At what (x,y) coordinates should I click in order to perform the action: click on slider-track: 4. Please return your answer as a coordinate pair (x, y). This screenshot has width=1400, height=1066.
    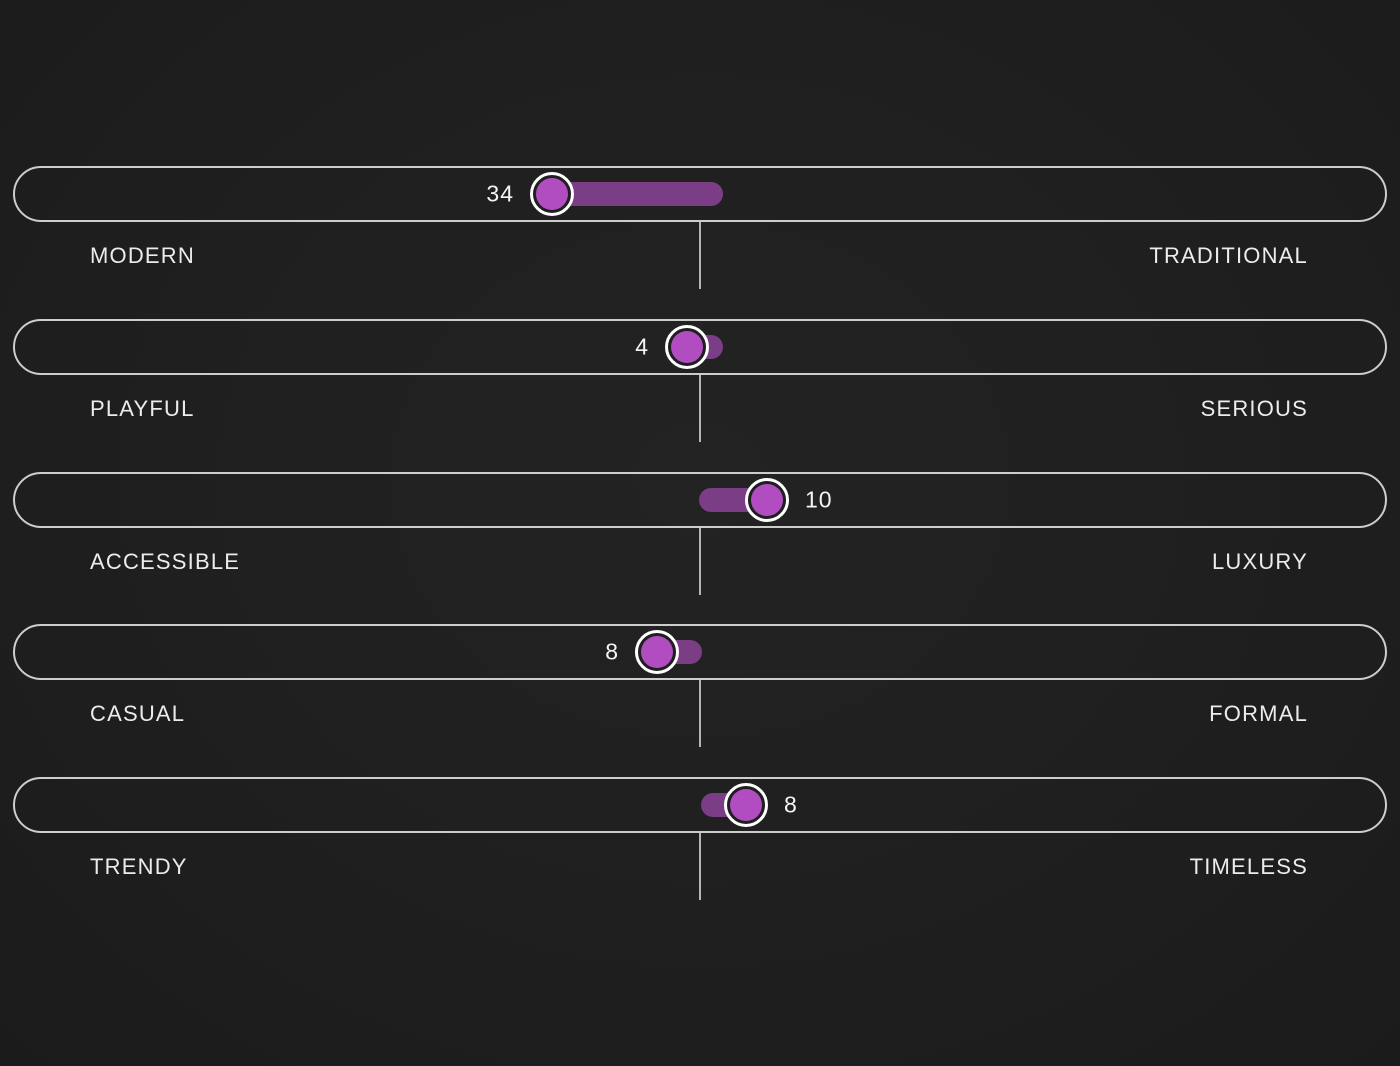
    Looking at the image, I should click on (700, 347).